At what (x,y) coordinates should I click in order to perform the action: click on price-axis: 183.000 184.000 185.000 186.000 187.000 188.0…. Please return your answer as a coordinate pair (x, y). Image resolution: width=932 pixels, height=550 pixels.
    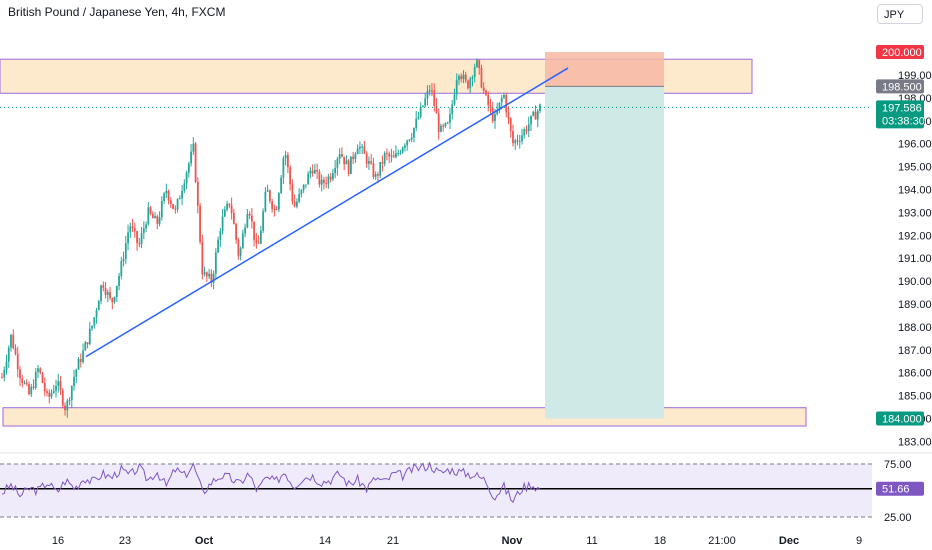
    Looking at the image, I should click on (904, 284).